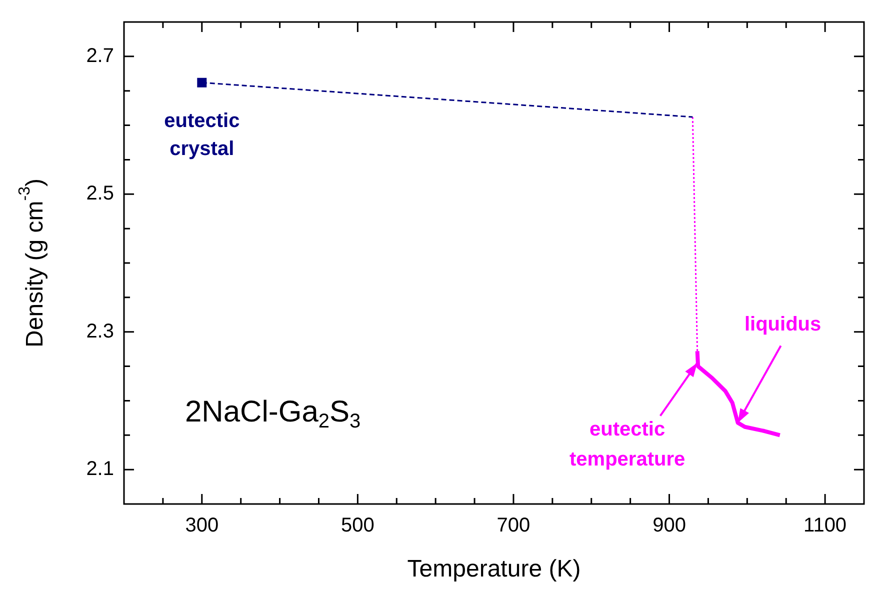 The height and width of the screenshot is (594, 871). I want to click on annotation: eutectic temperature, so click(628, 444).